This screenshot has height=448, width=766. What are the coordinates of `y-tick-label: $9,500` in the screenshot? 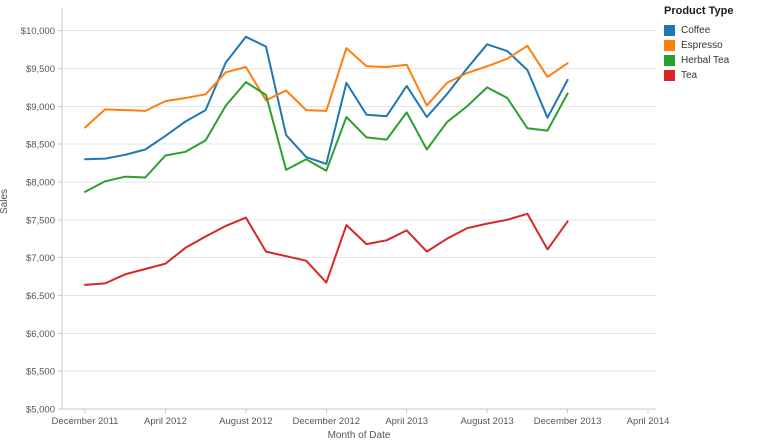 It's located at (40, 69).